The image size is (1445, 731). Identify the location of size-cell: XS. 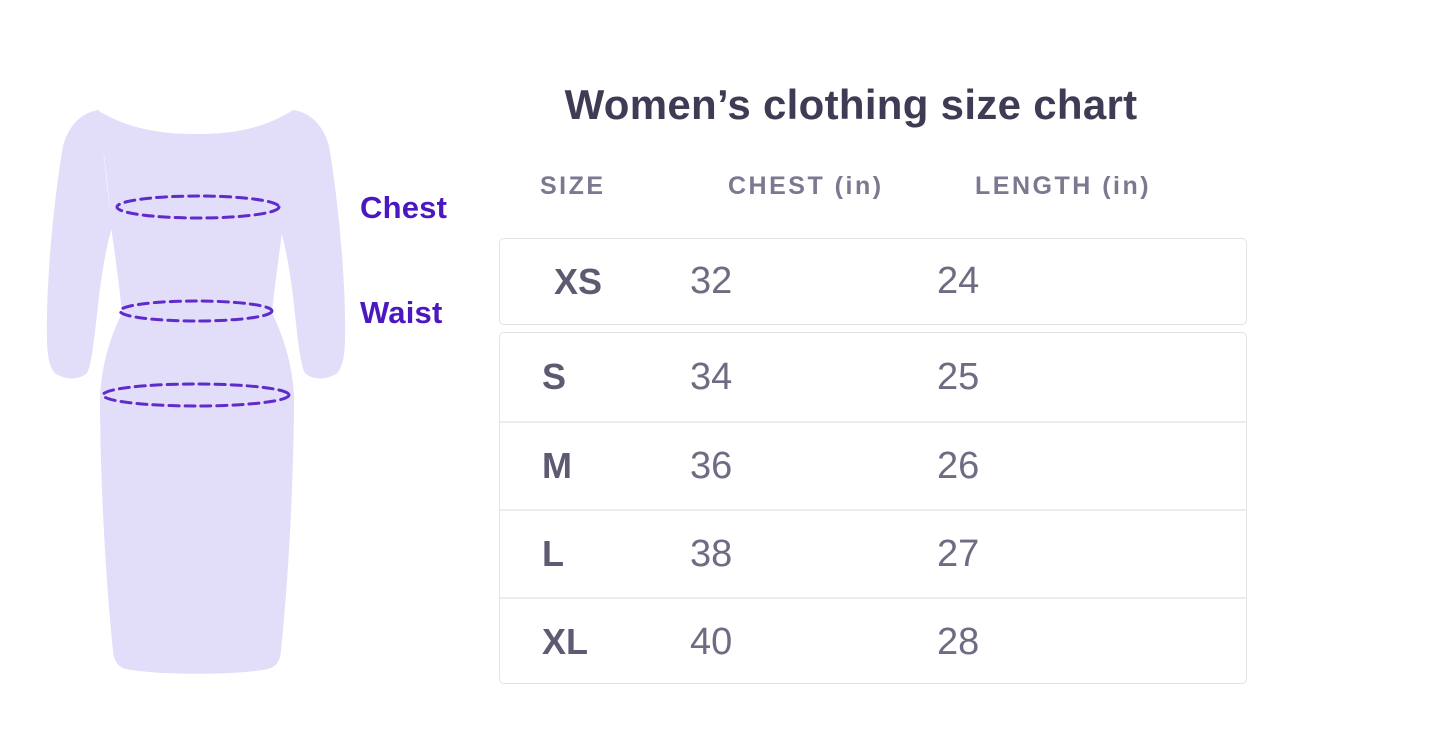
(578, 281).